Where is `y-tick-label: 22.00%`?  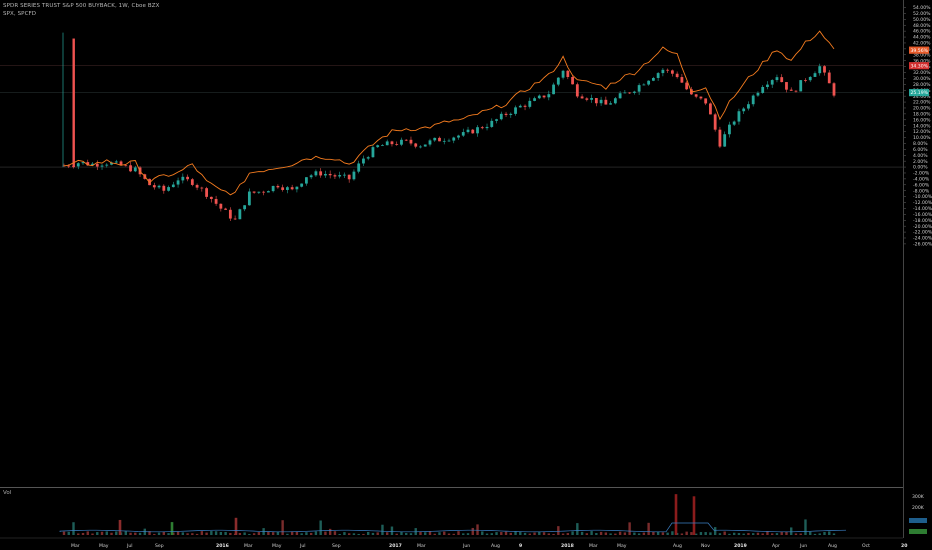 y-tick-label: 22.00% is located at coordinates (922, 103).